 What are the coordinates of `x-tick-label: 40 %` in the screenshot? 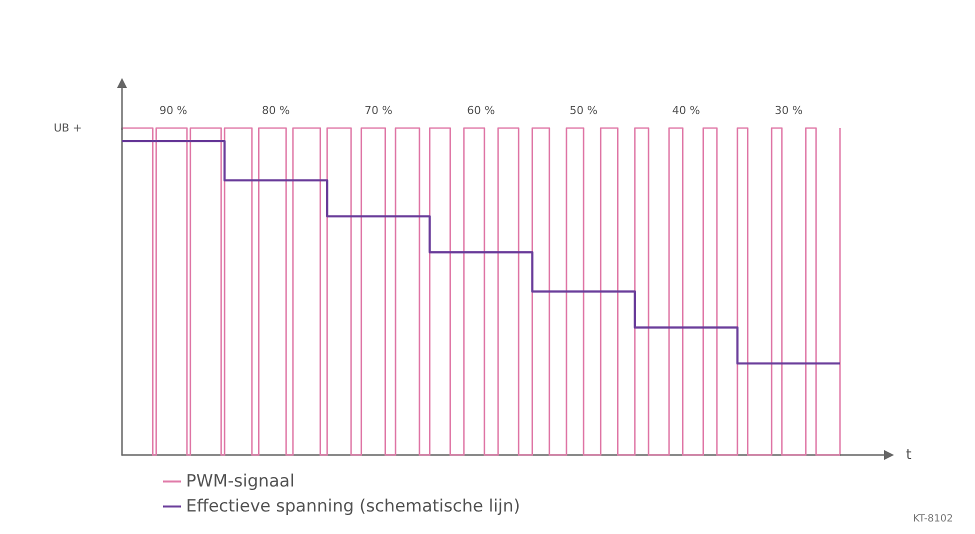 It's located at (686, 110).